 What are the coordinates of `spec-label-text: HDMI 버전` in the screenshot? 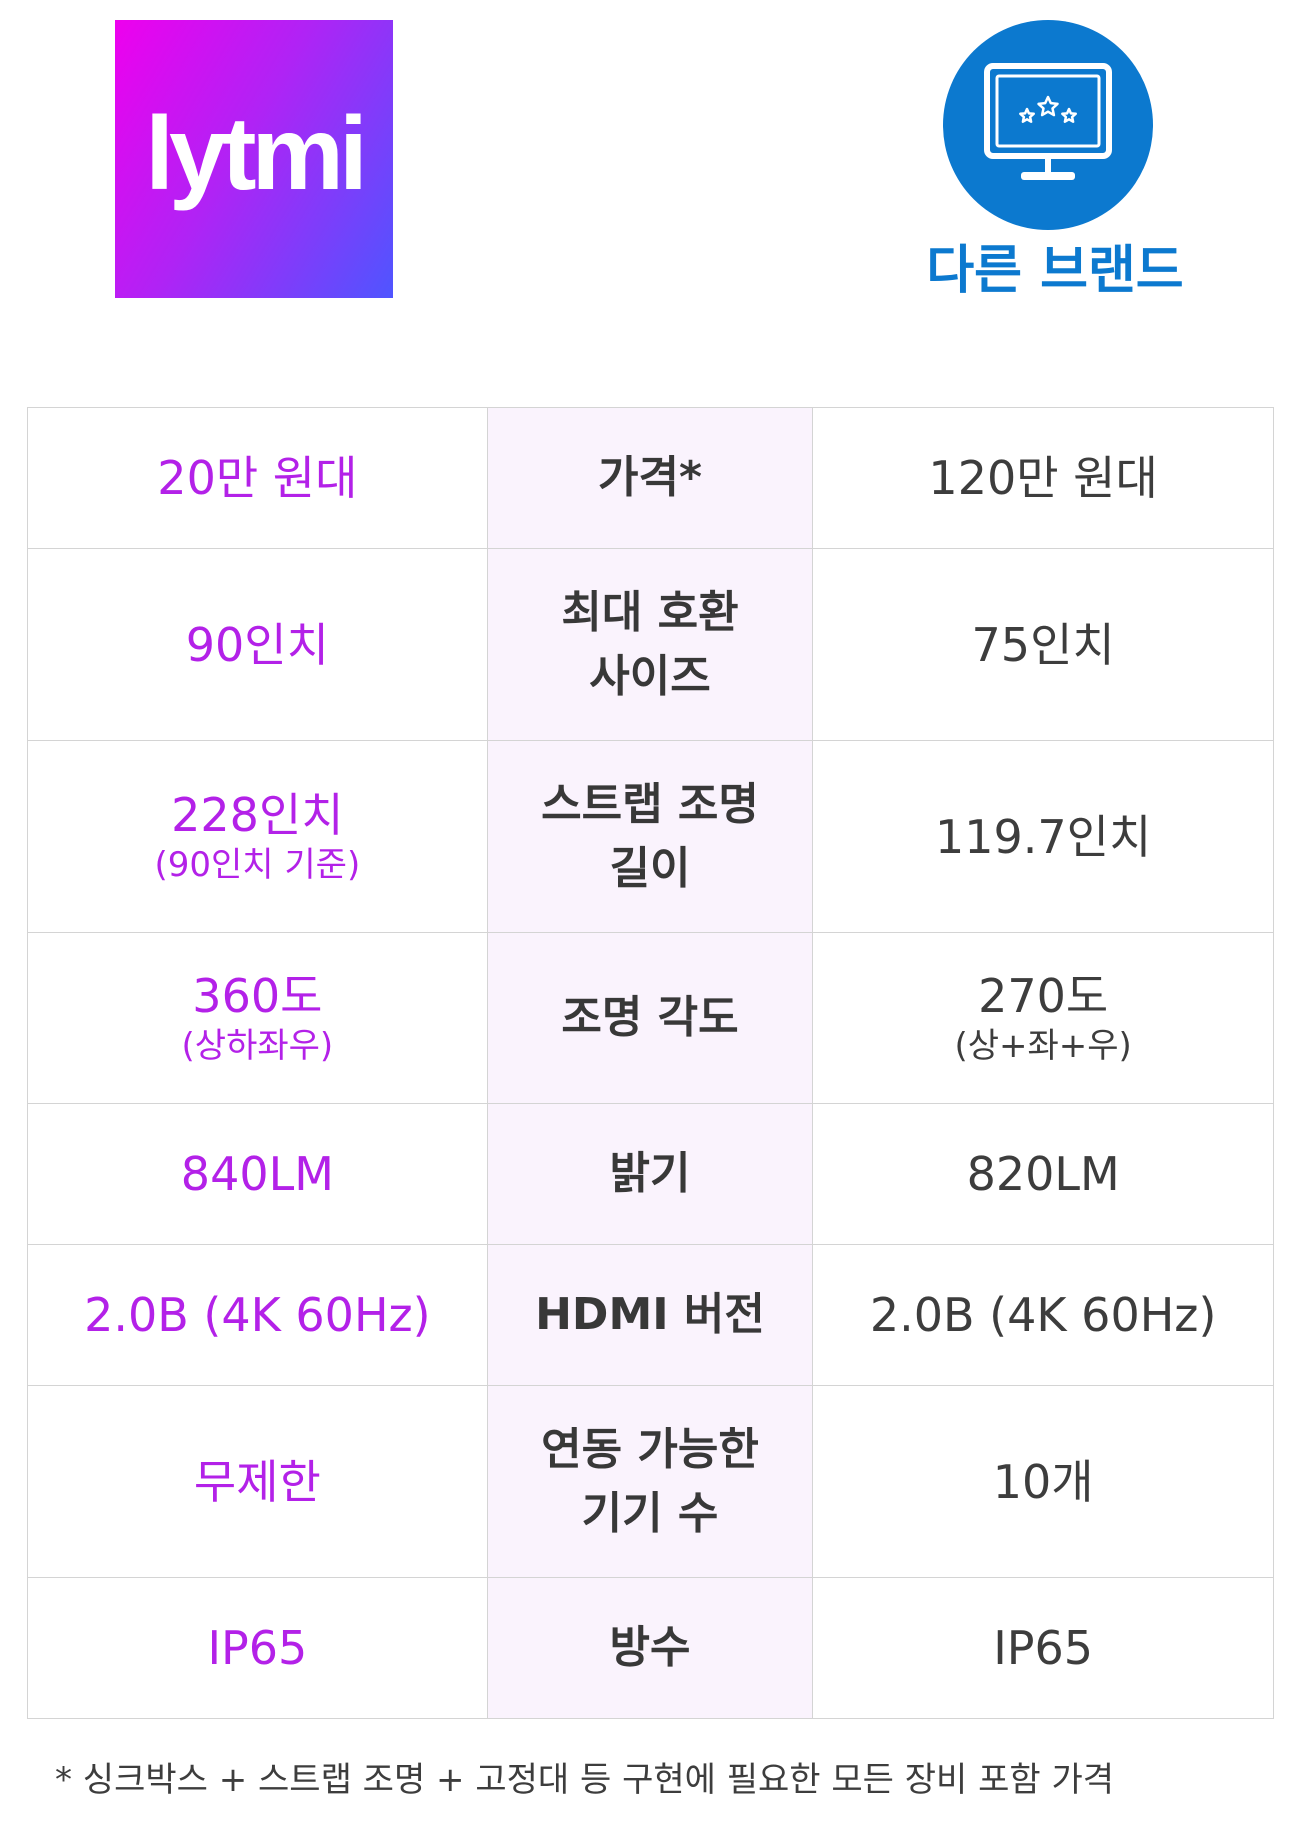 It's located at (650, 1314).